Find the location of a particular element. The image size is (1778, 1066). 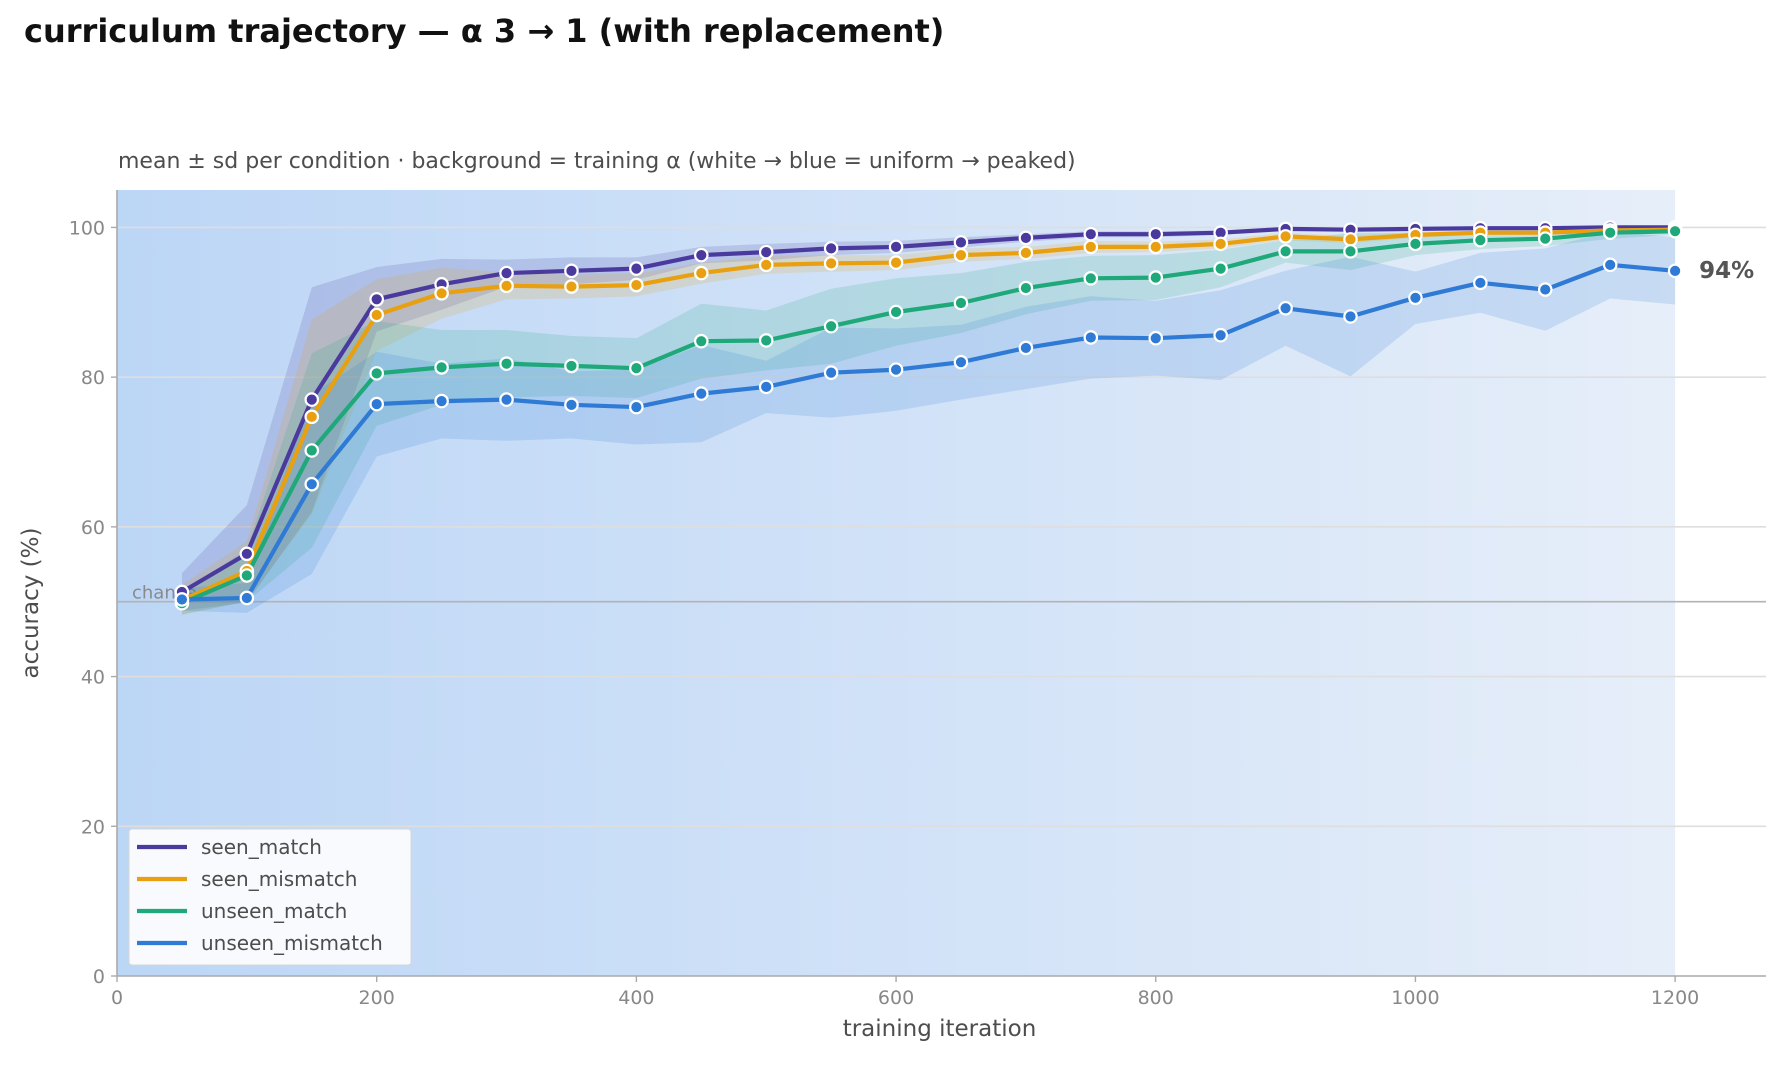

x-tick-label-1200: 1200 is located at coordinates (1675, 998).